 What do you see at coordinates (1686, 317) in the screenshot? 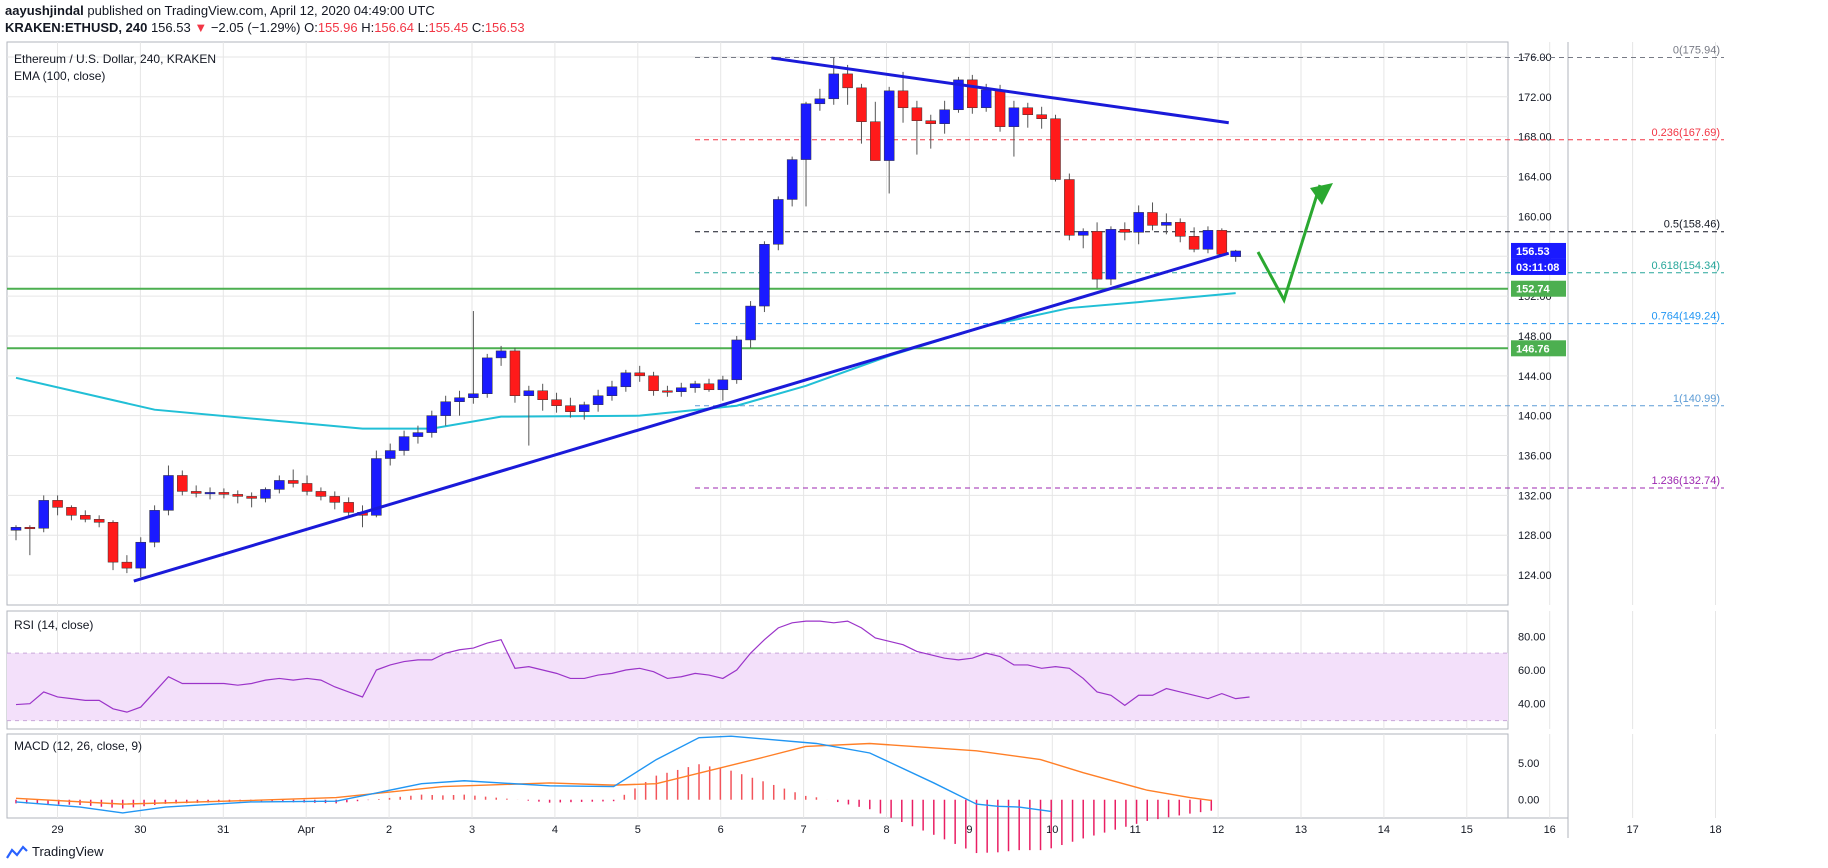
I see `fib-level-label: 0.764(149.24)` at bounding box center [1686, 317].